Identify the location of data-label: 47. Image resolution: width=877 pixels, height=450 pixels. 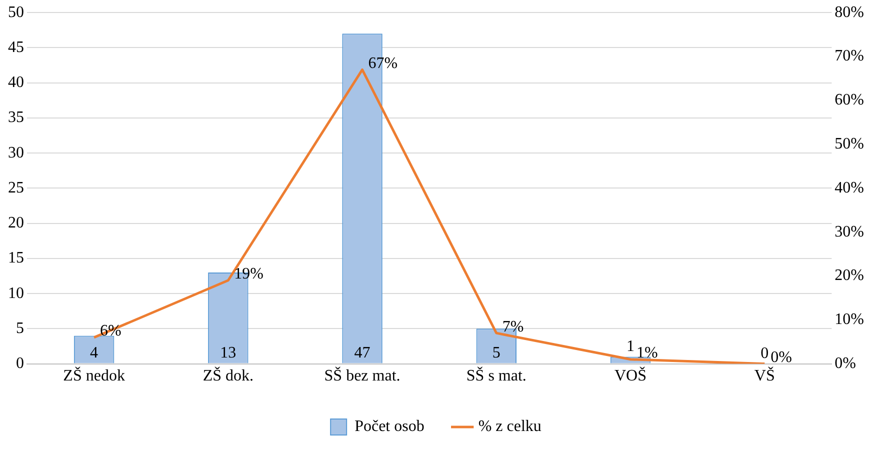
(362, 353).